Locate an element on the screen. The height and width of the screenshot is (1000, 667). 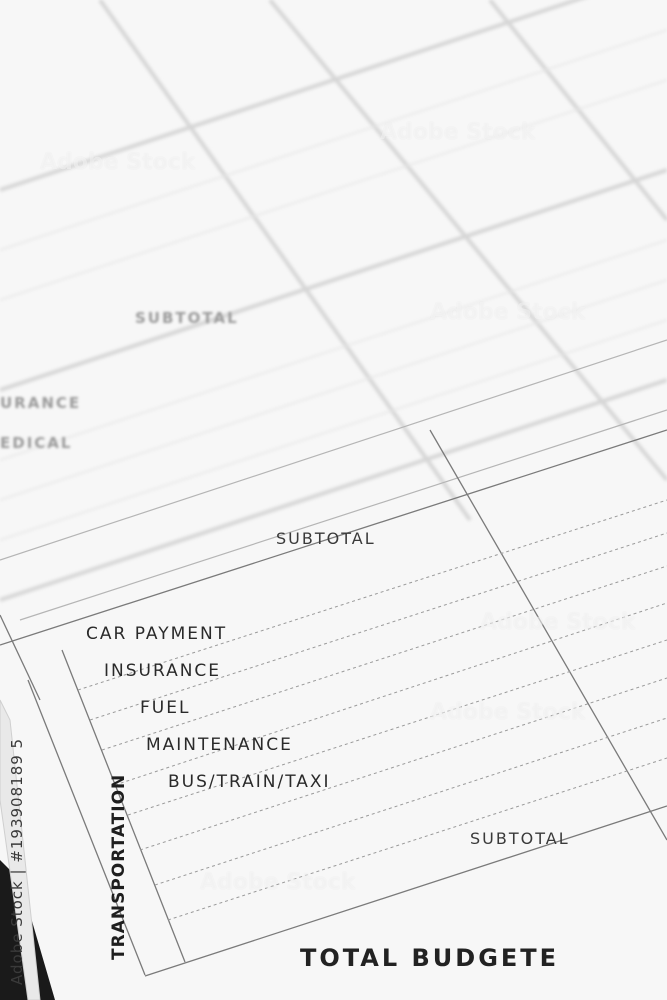
item-bus-train-taxi: BUS/TRAIN/TAXI is located at coordinates (249, 782).